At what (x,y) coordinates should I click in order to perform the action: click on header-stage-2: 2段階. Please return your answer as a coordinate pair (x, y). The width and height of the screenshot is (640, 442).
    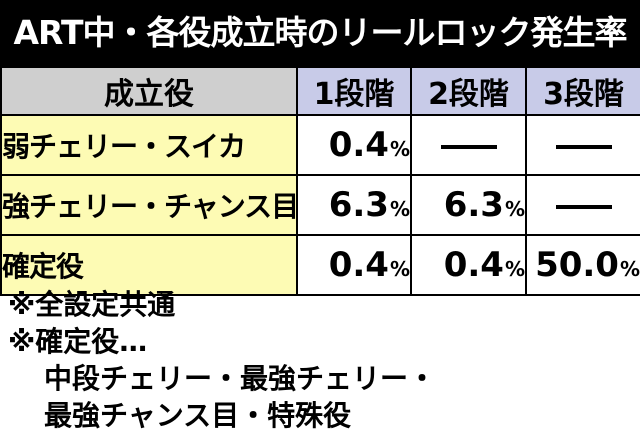
    Looking at the image, I should click on (468, 91).